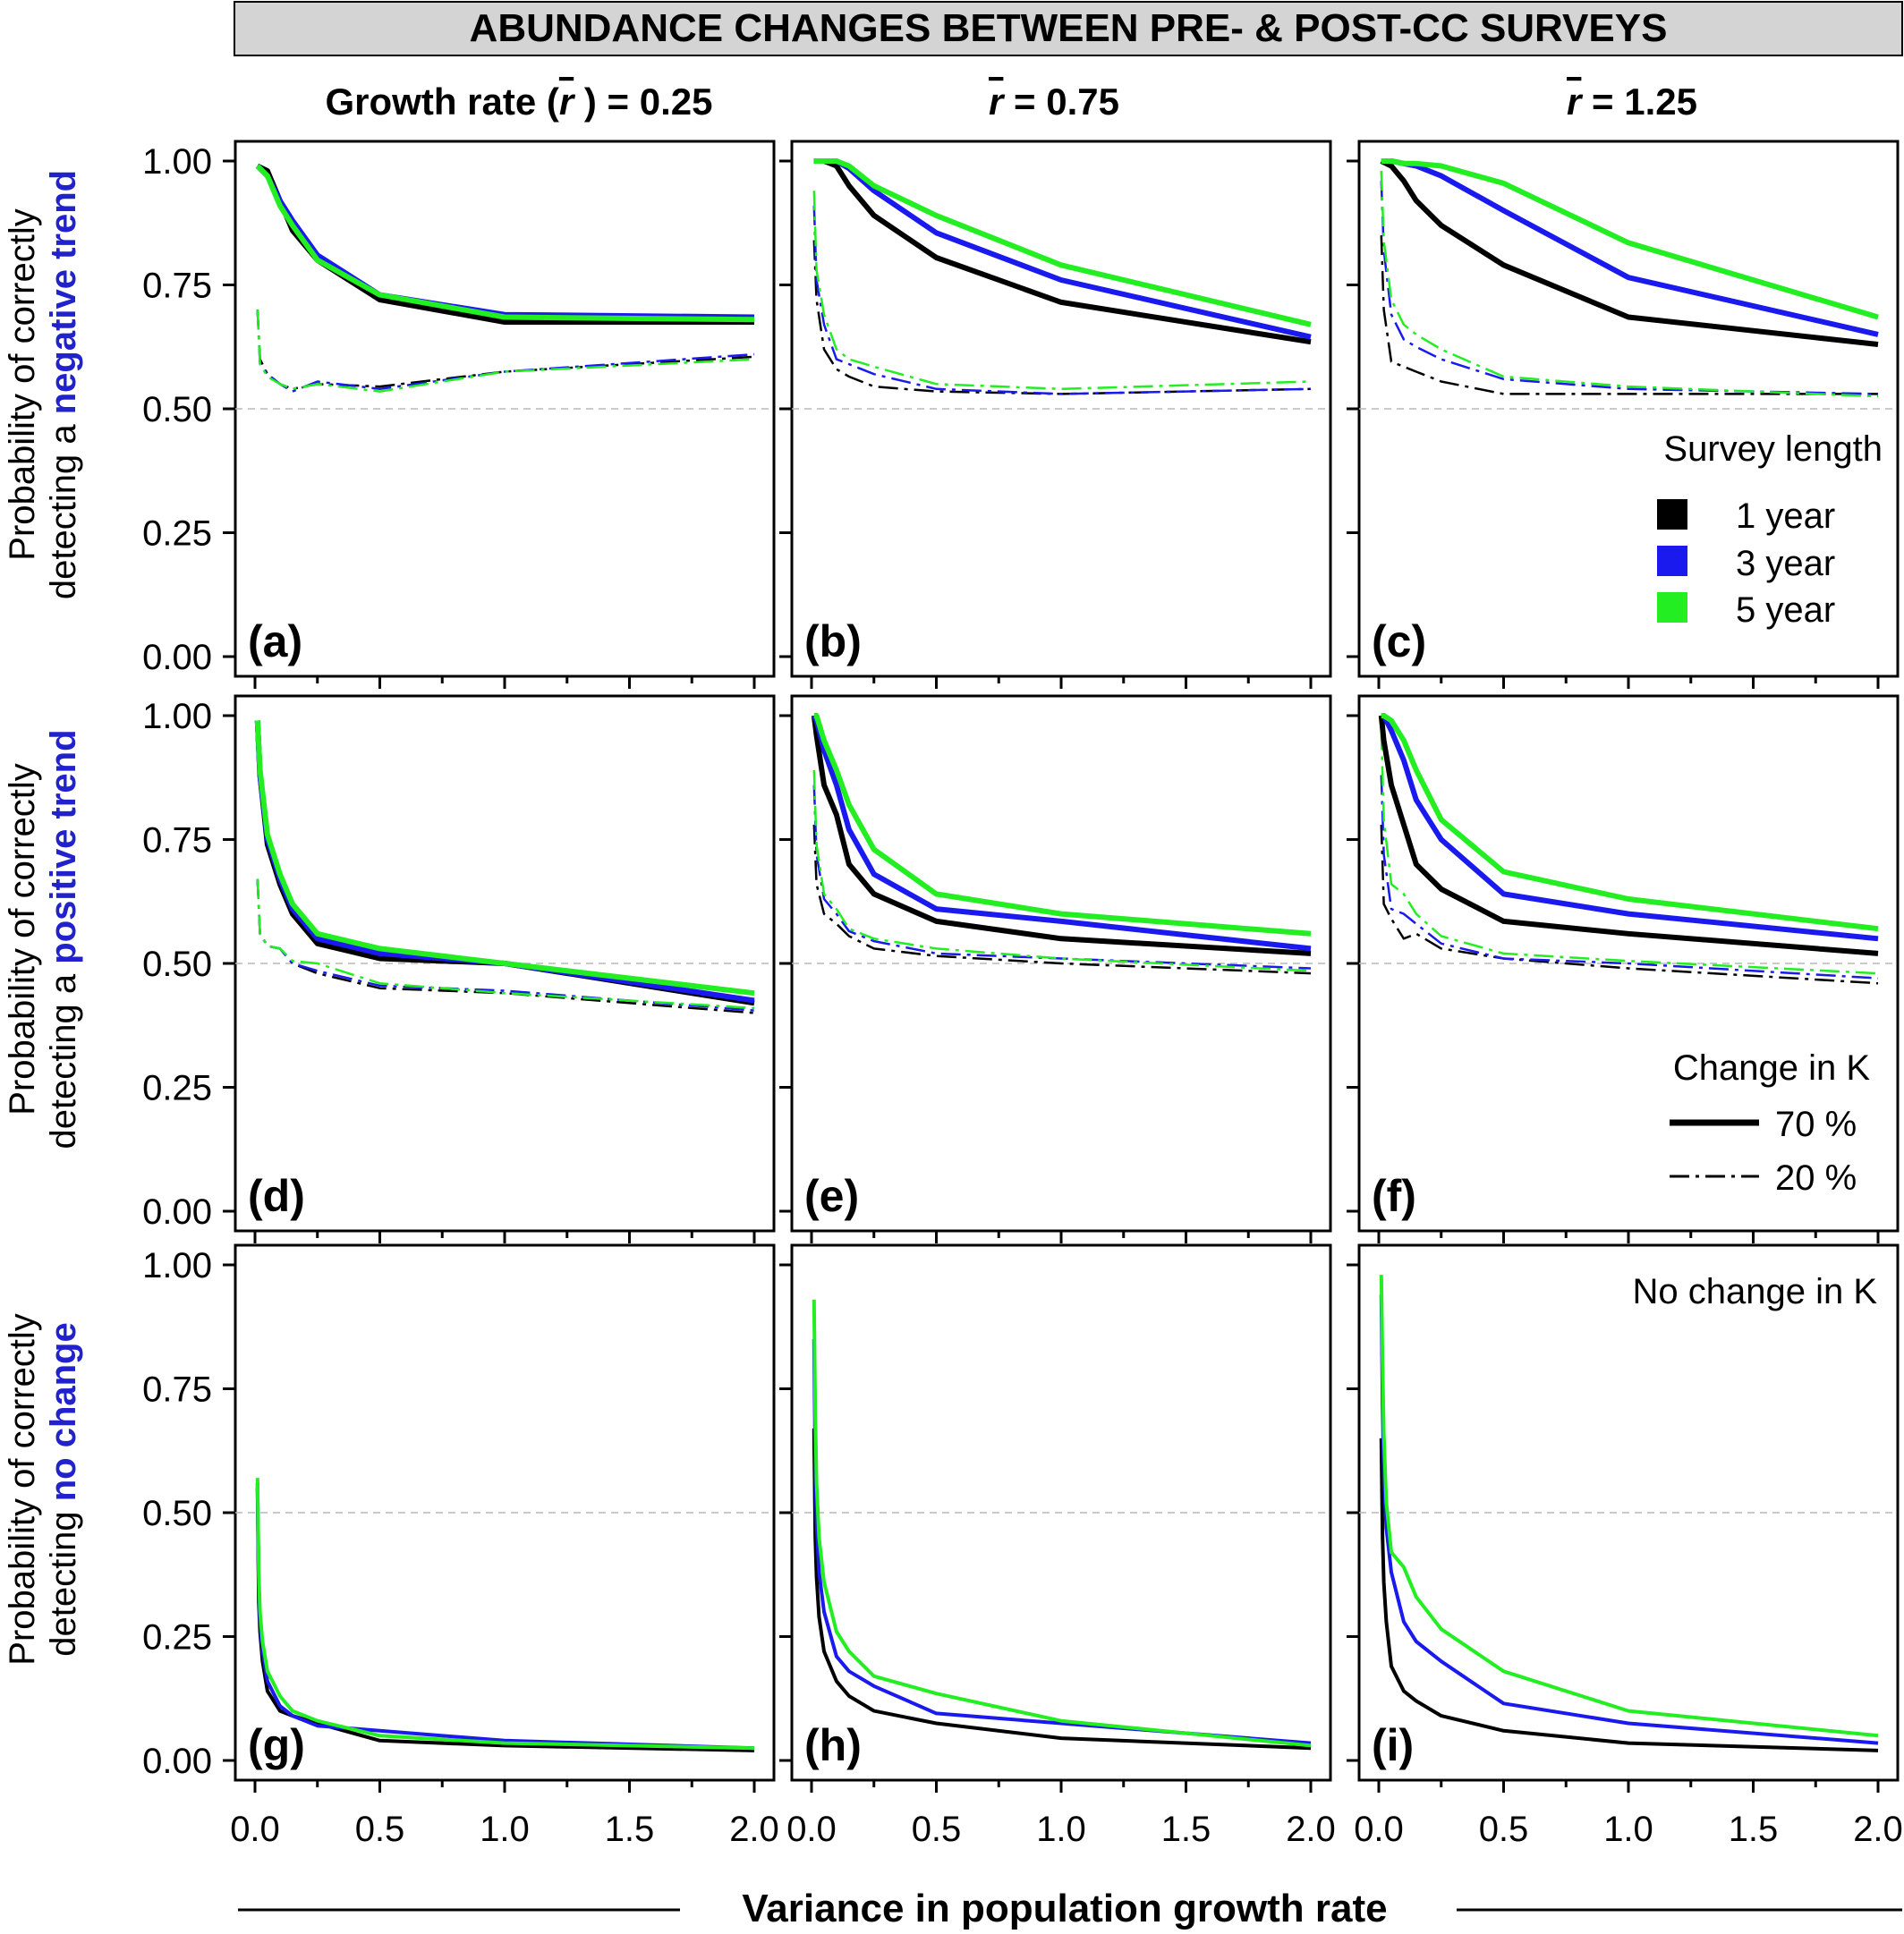 This screenshot has height=1934, width=1904. What do you see at coordinates (1576, 102) in the screenshot?
I see `r-bar-symbol-3: r` at bounding box center [1576, 102].